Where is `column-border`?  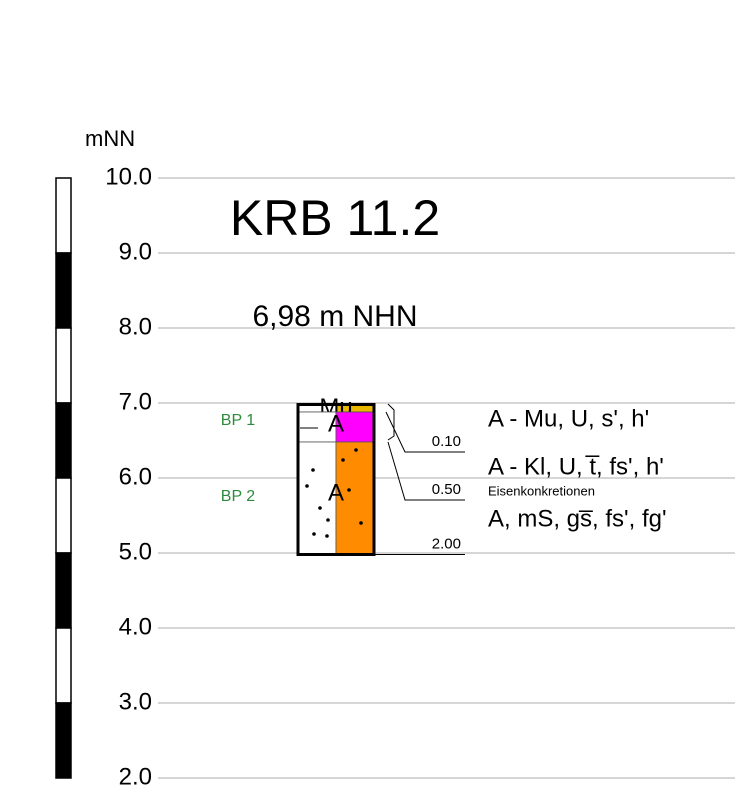 column-border is located at coordinates (336, 479).